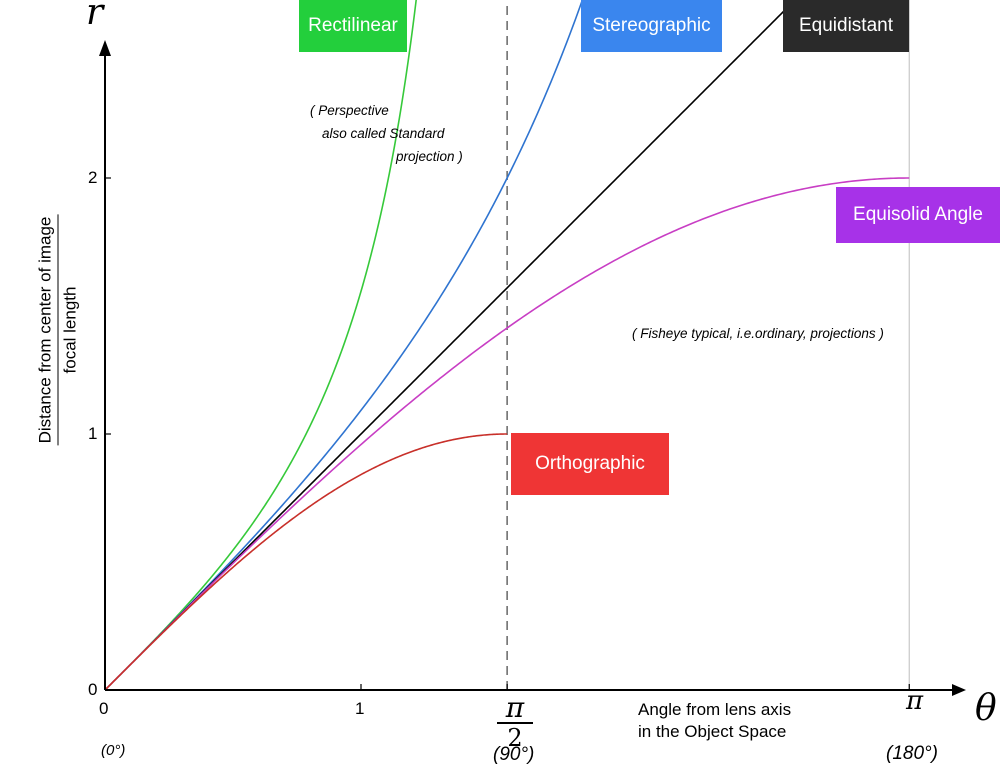 The width and height of the screenshot is (1000, 781). Describe the element at coordinates (104, 708) in the screenshot. I see `x-tick-label-0: 0` at that location.